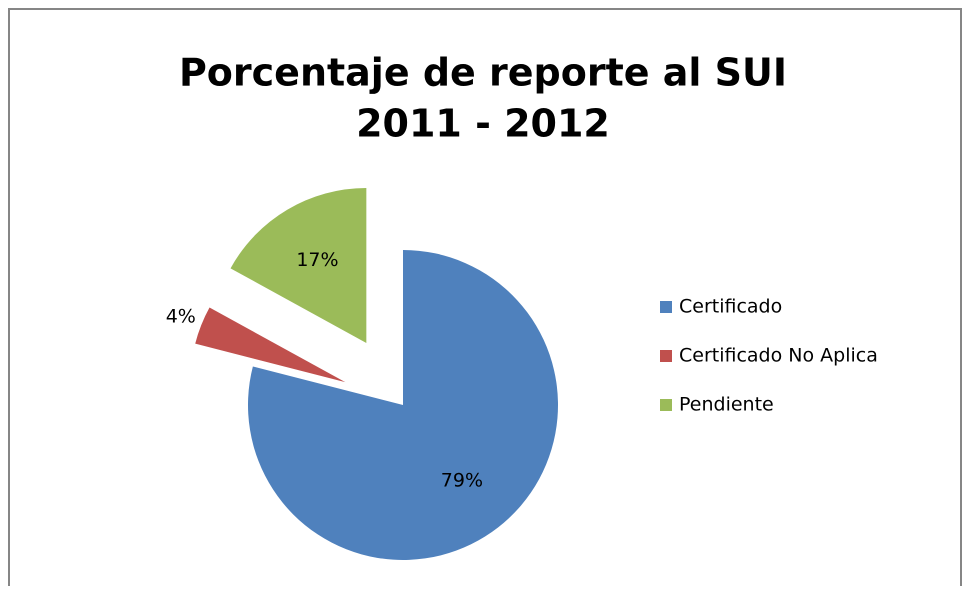 The width and height of the screenshot is (965, 590). Describe the element at coordinates (181, 317) in the screenshot. I see `data-label: 4%` at that location.